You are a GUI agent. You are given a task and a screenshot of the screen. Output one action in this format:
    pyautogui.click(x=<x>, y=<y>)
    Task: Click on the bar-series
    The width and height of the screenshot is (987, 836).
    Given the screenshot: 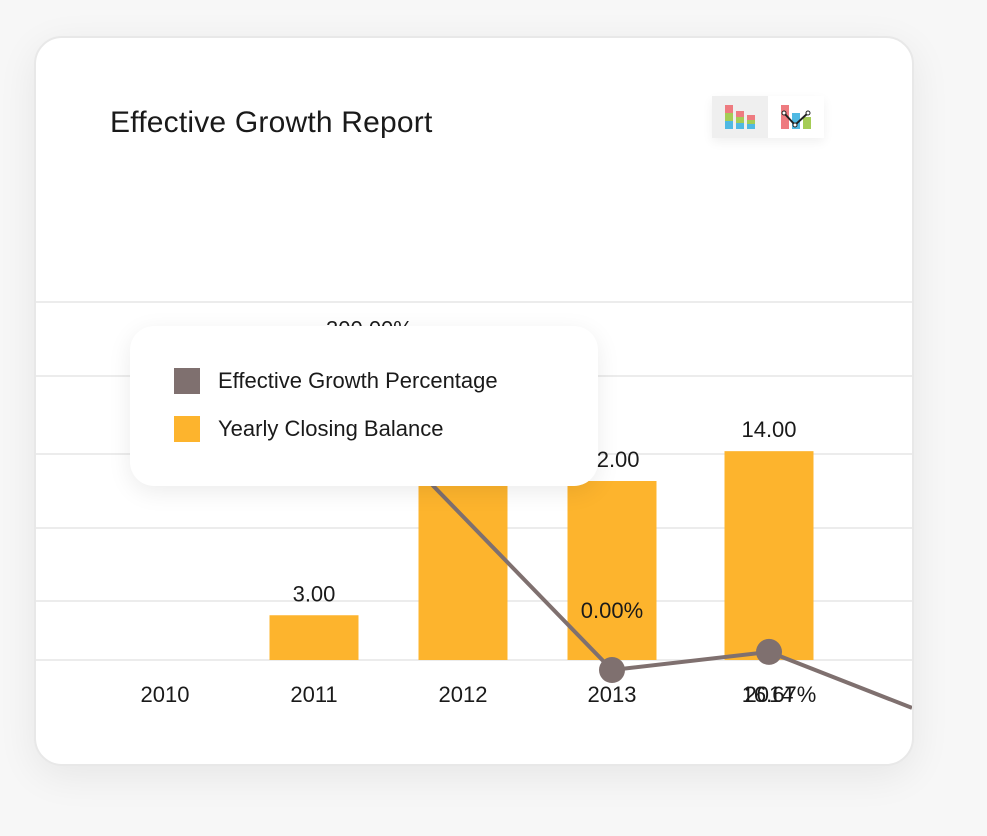 What is the action you would take?
    pyautogui.click(x=541, y=555)
    